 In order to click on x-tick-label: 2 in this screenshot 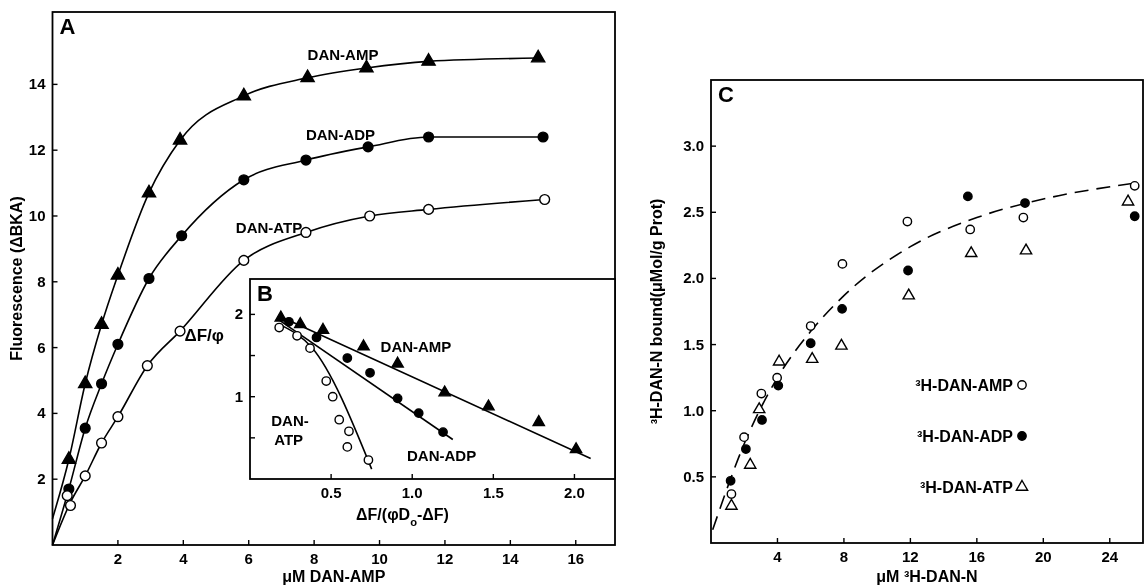, I will do `click(118, 558)`.